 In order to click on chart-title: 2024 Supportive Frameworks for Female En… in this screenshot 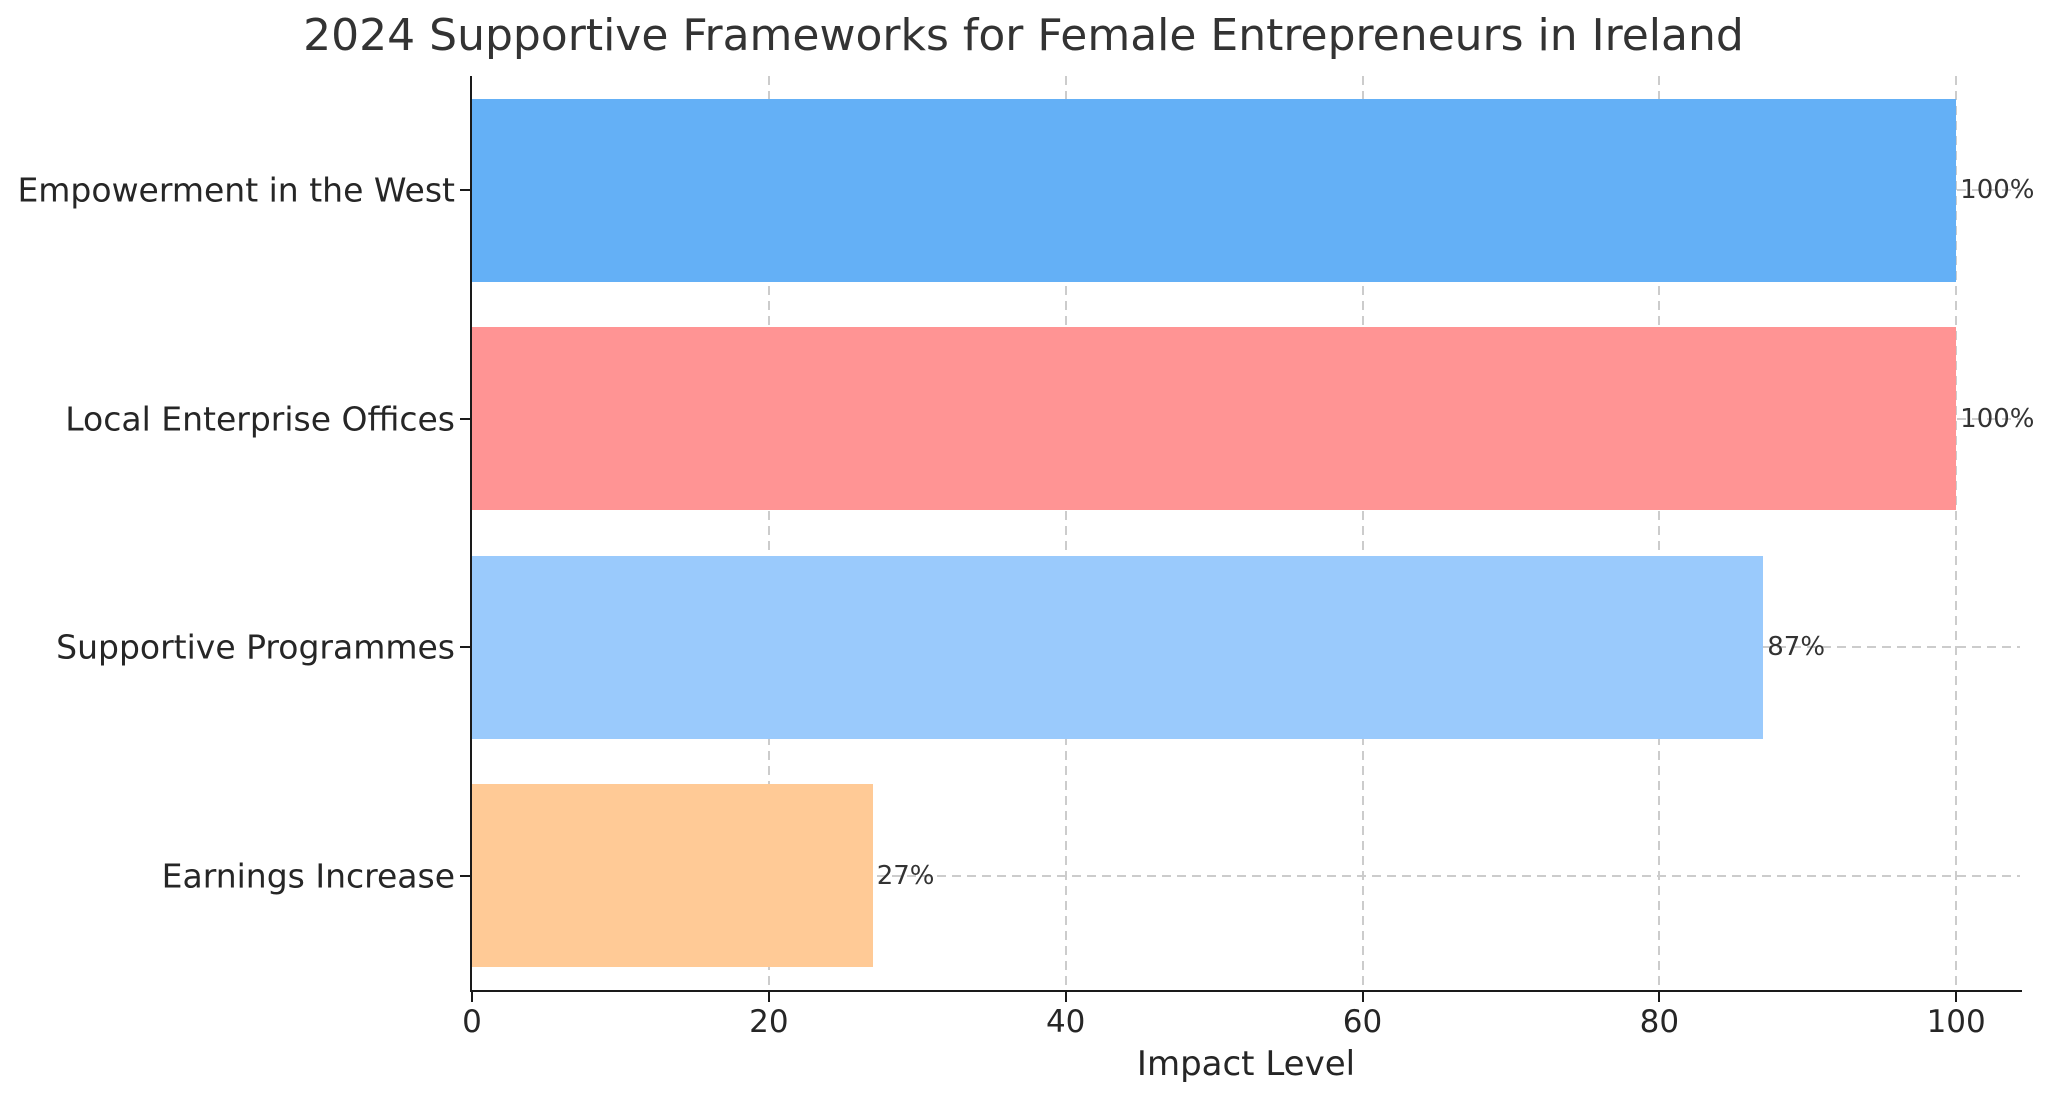, I will do `click(1023, 35)`.